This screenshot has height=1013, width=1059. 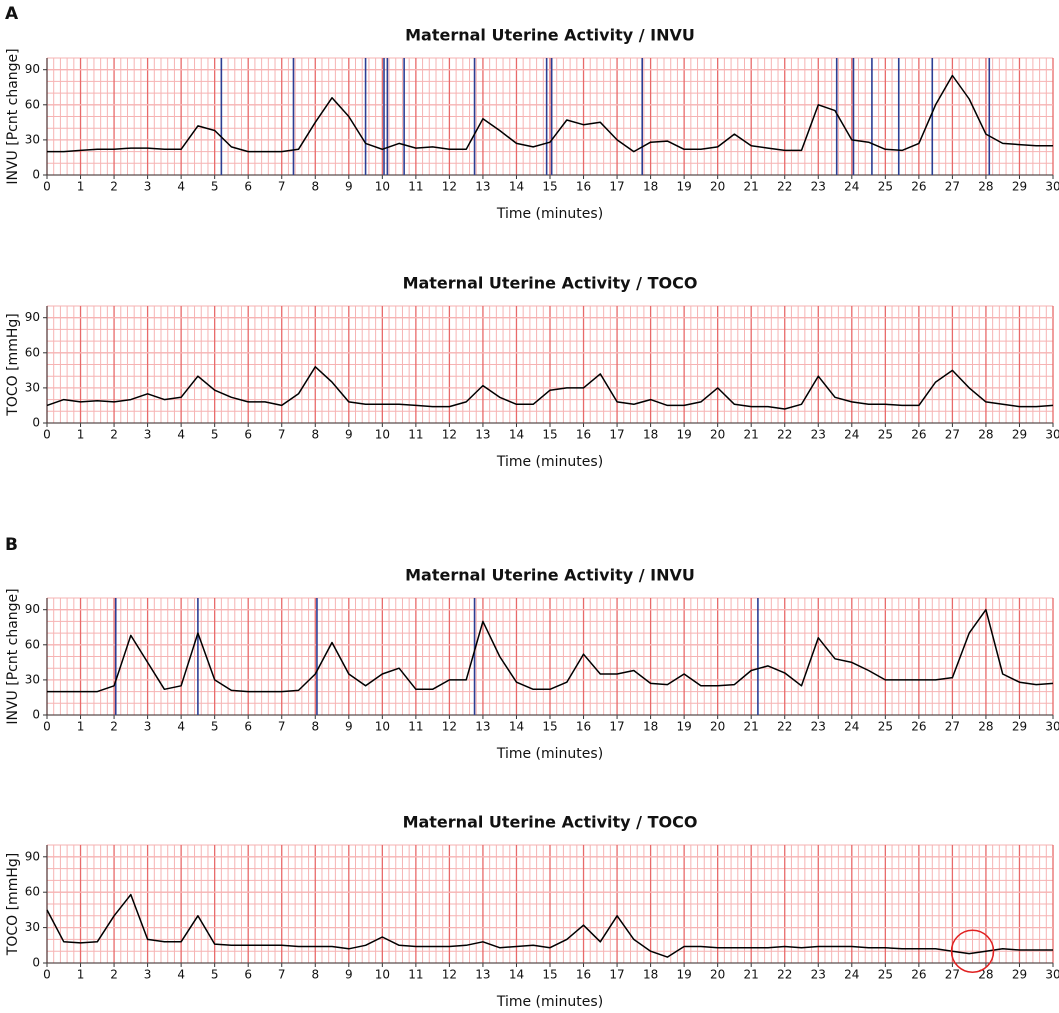 What do you see at coordinates (751, 187) in the screenshot?
I see `x-tick-label: 21` at bounding box center [751, 187].